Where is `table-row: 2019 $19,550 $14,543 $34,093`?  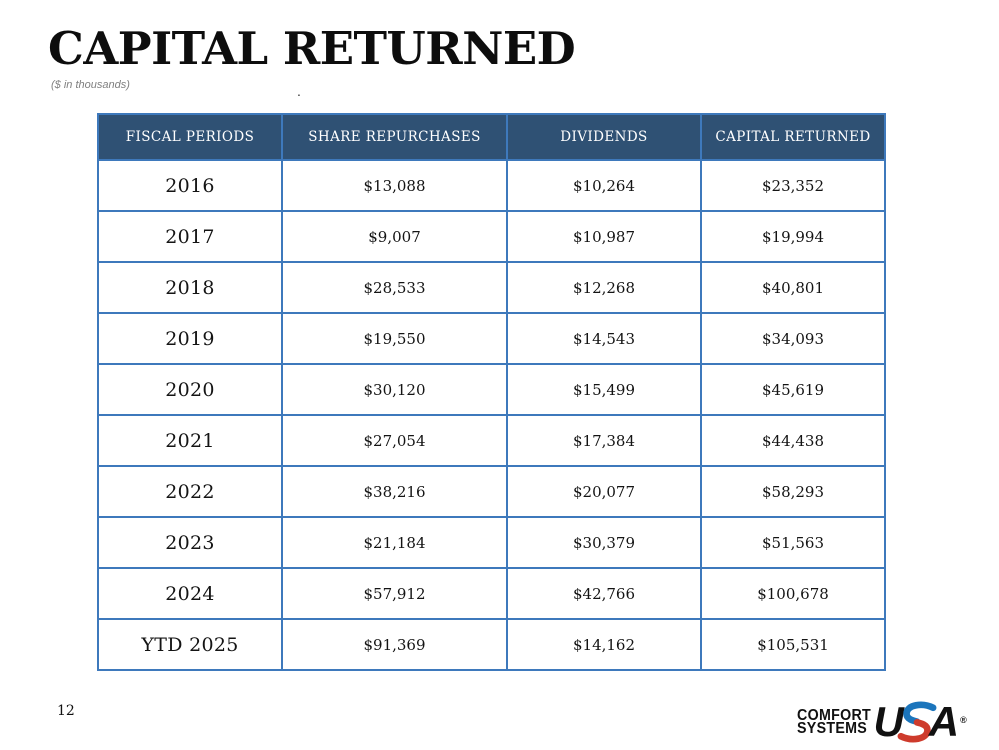
table-row: 2019 $19,550 $14,543 $34,093 is located at coordinates (491, 338).